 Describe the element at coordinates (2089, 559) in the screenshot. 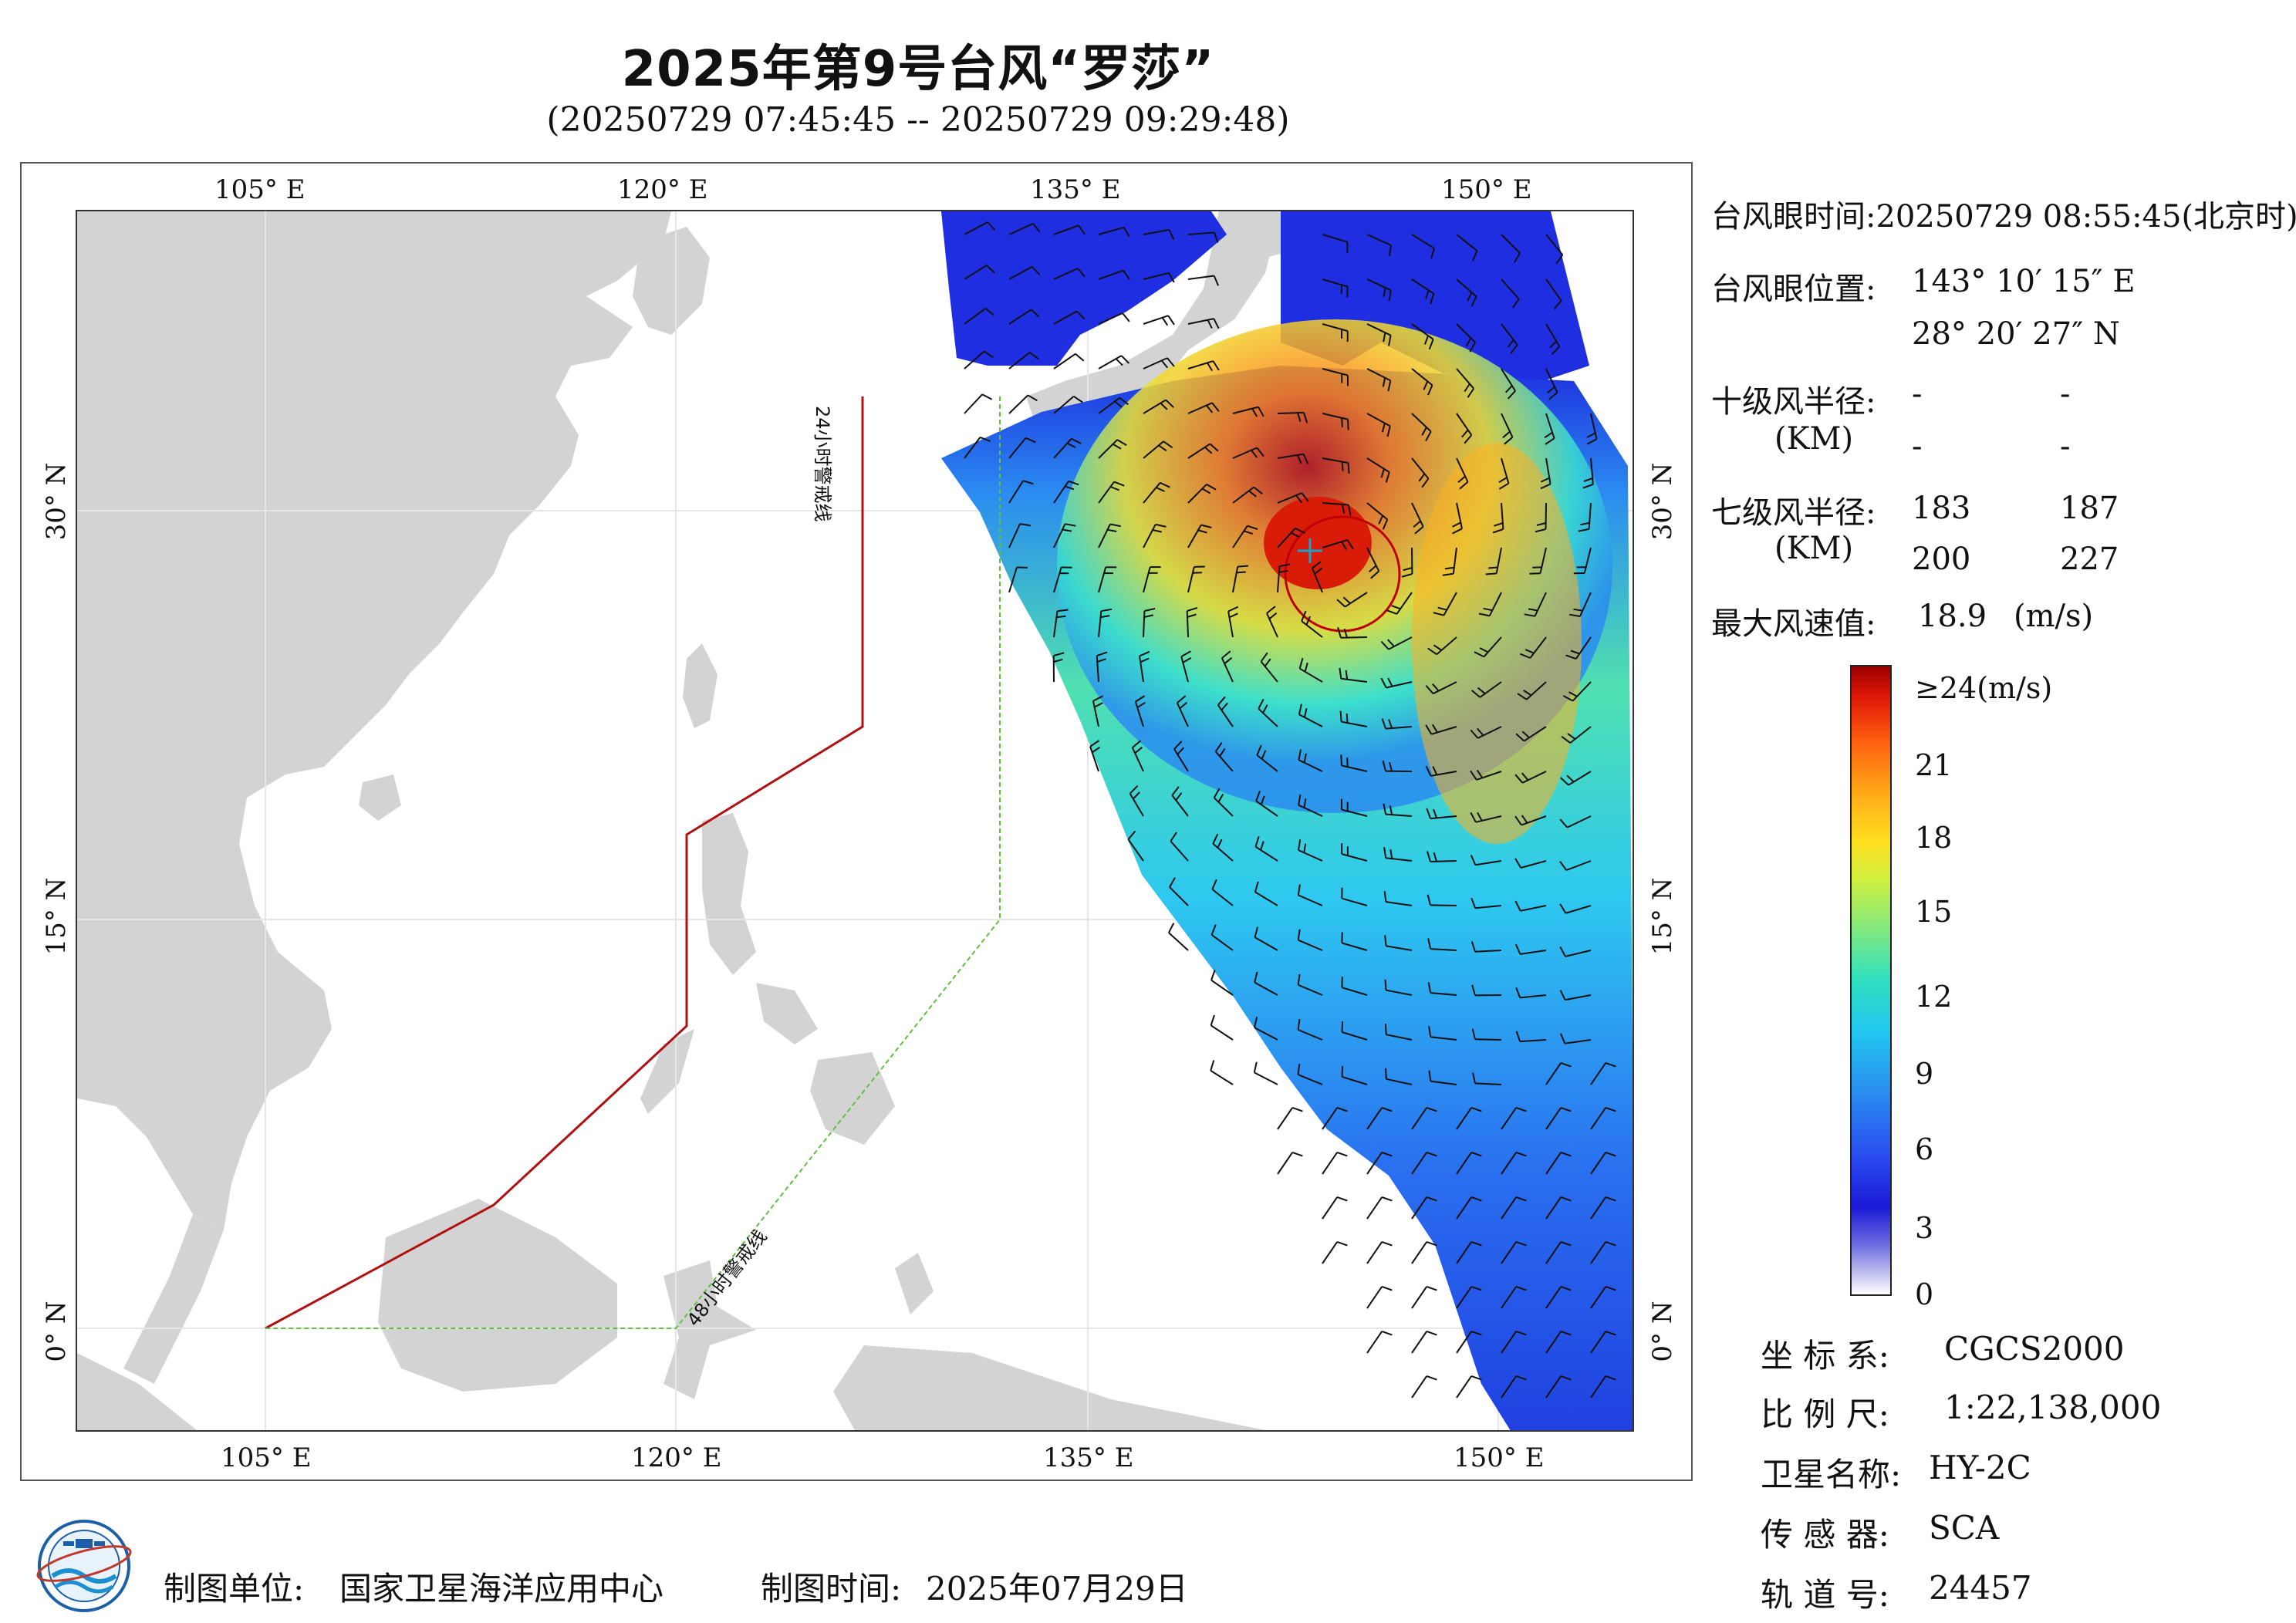

I see `r7-value-nw: 227` at that location.